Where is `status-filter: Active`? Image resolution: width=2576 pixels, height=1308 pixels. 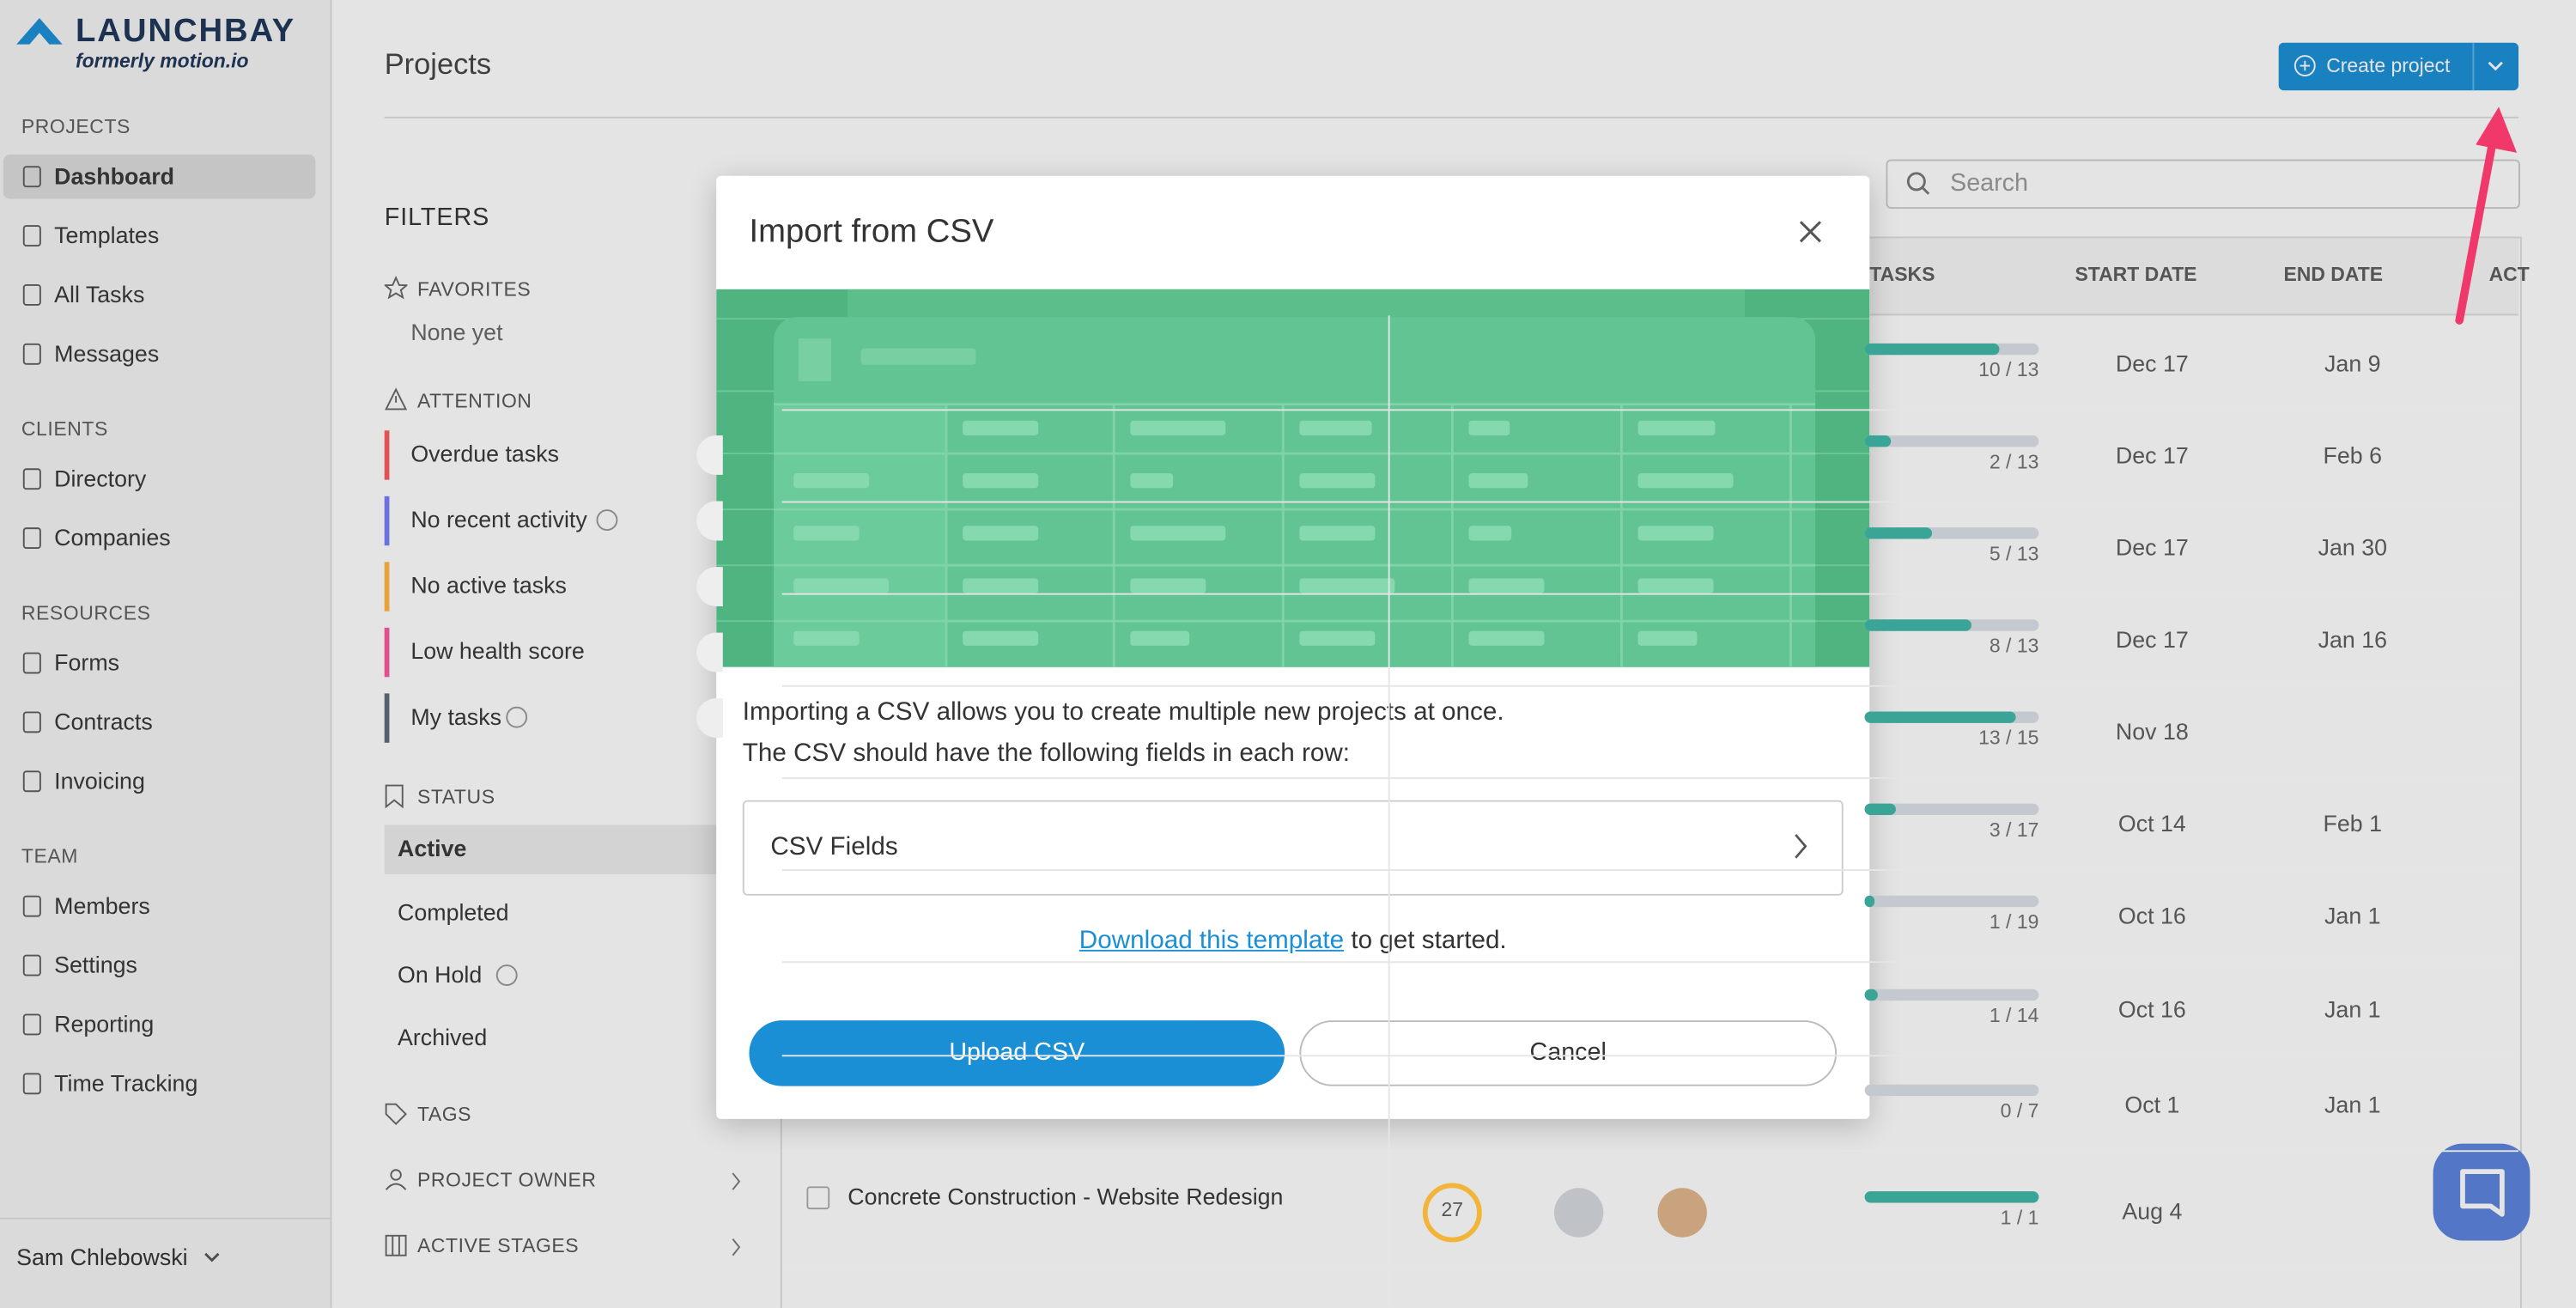 status-filter: Active is located at coordinates (432, 847).